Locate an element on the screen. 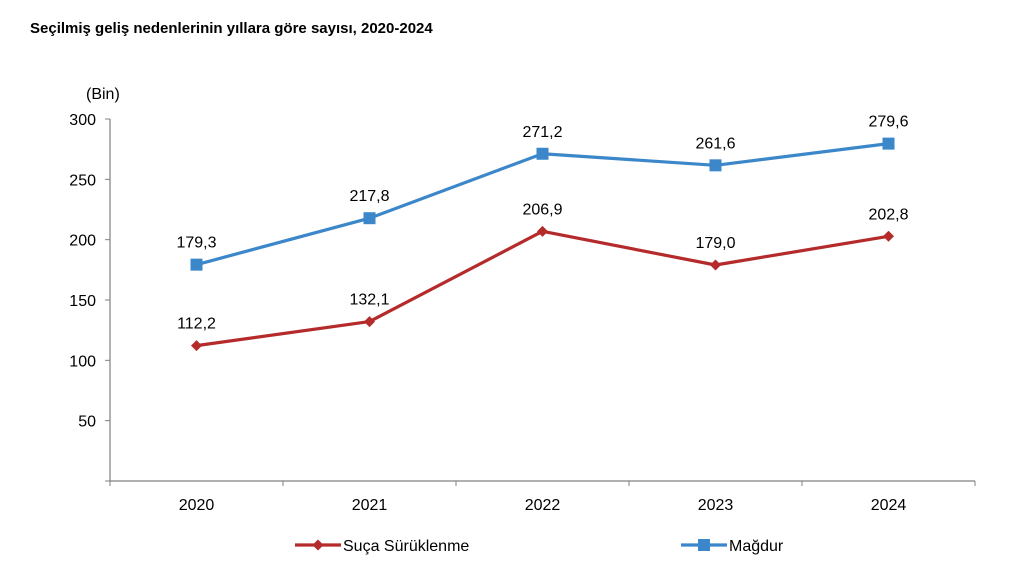 Image resolution: width=1030 pixels, height=582 pixels. x-tick-label: 2022 is located at coordinates (543, 505).